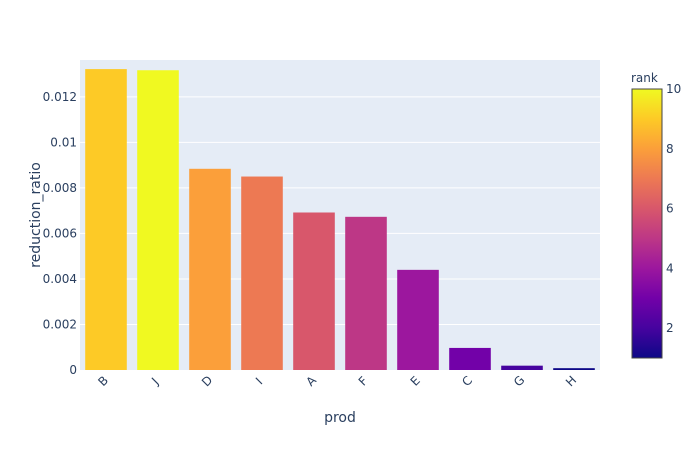  I want to click on colorbar: rank 2 4 6 8 10, so click(656, 215).